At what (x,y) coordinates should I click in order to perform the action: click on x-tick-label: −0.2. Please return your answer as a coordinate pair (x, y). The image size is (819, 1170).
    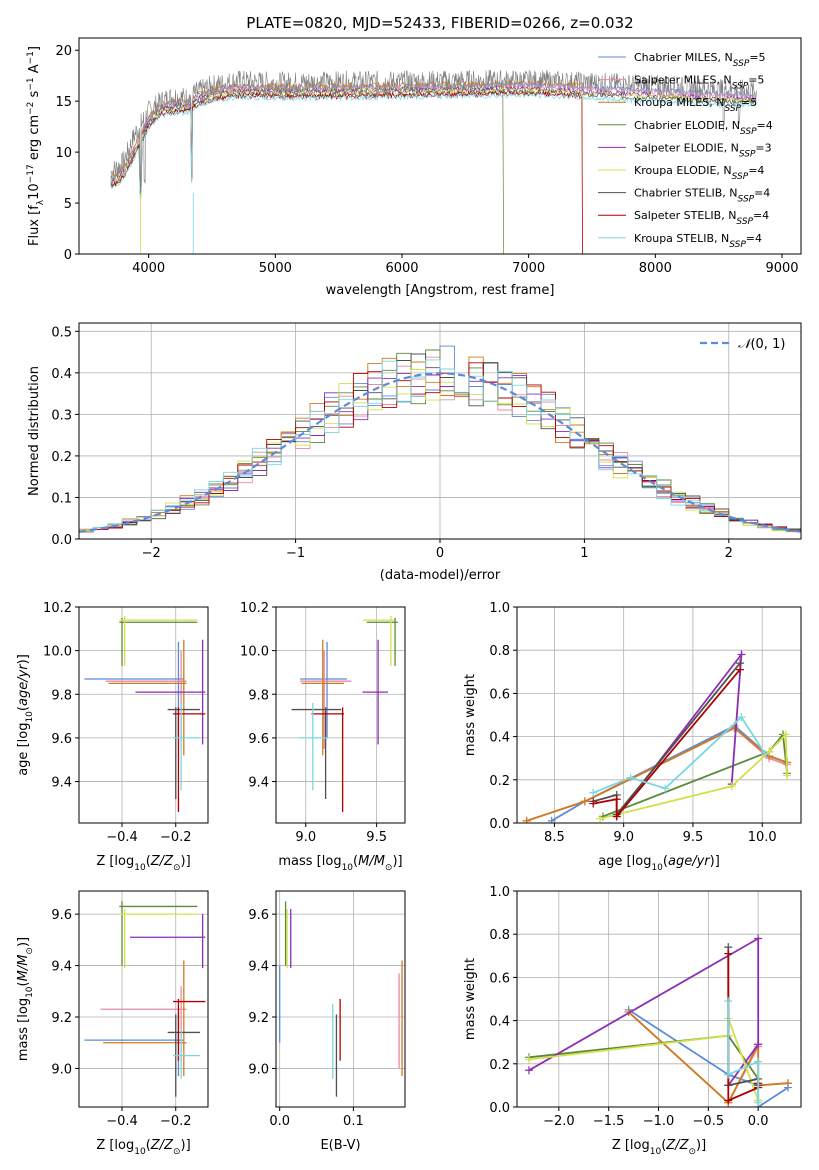
    Looking at the image, I should click on (176, 837).